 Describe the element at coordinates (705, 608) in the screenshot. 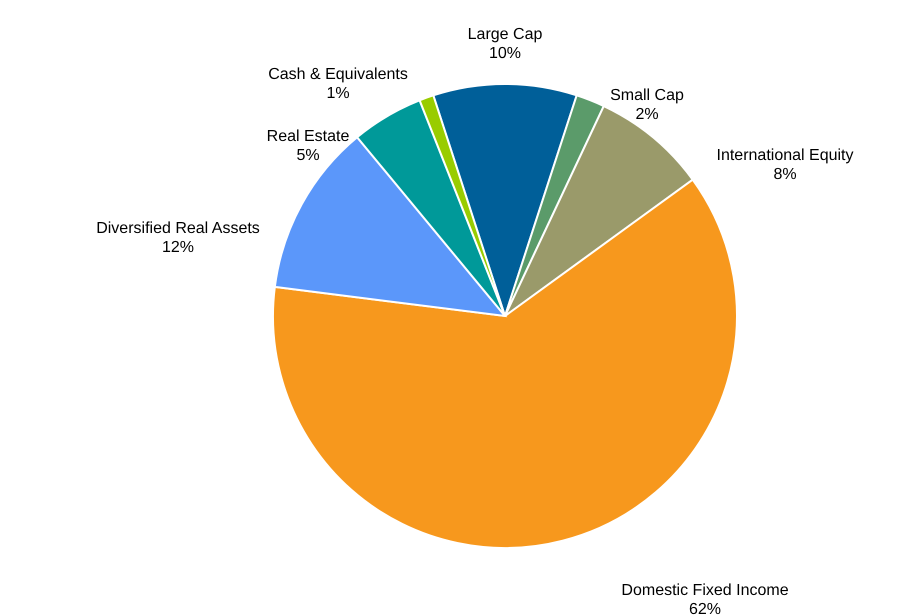

I see `data-label: 62%` at that location.